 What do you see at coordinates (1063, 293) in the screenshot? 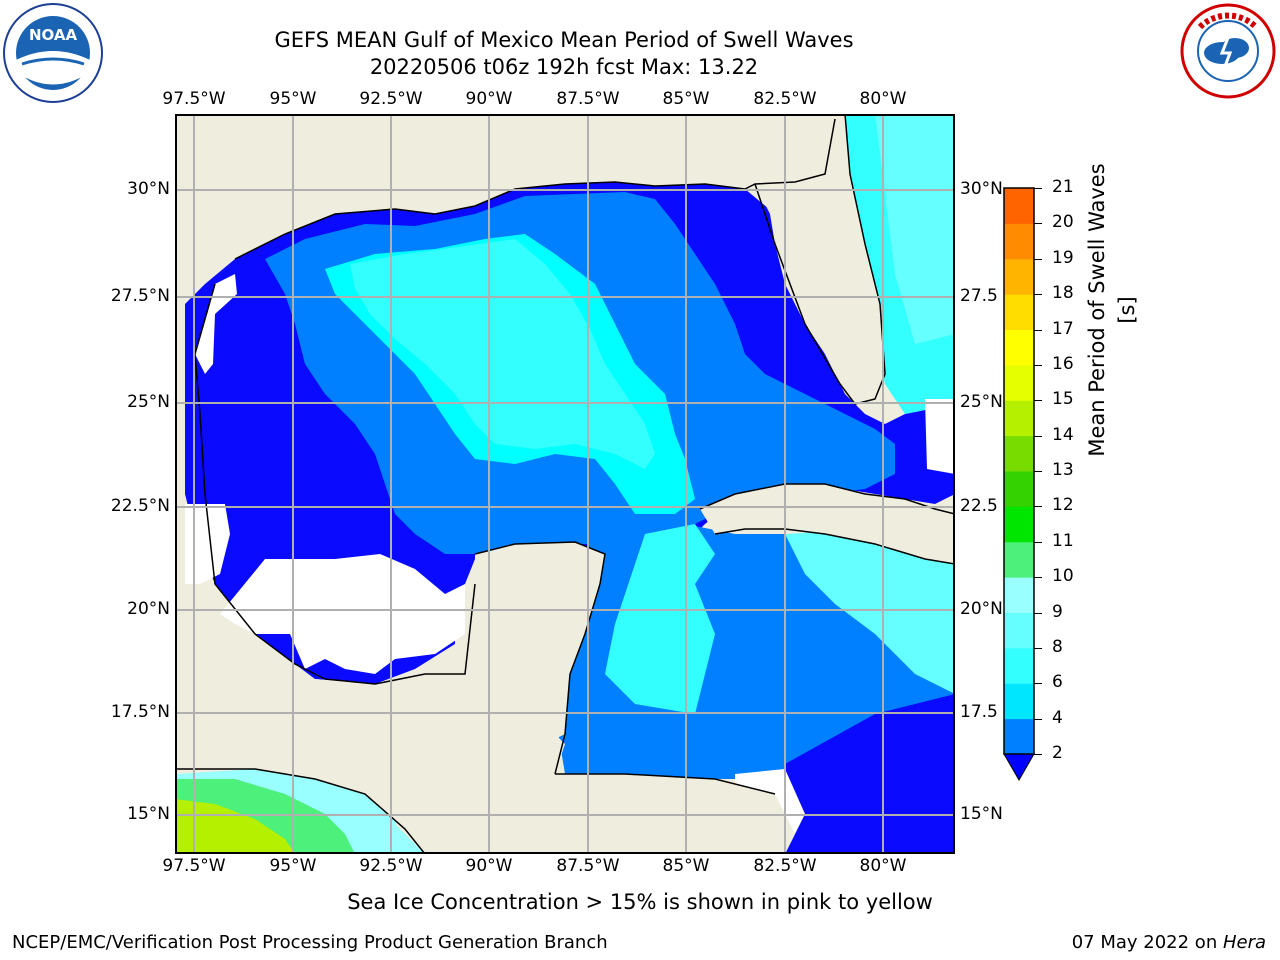
I see `colorbar-tick-label: 18` at bounding box center [1063, 293].